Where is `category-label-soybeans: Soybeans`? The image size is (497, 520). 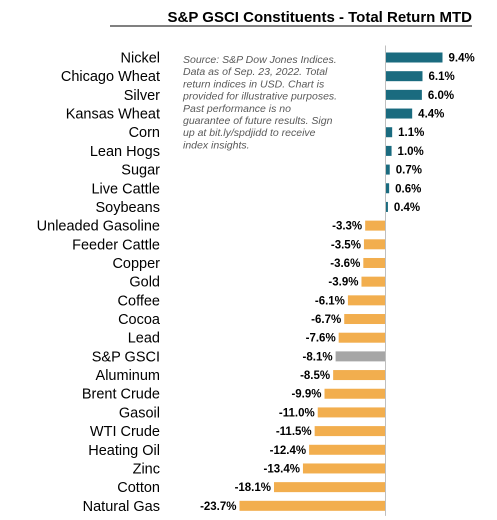 category-label-soybeans: Soybeans is located at coordinates (128, 208).